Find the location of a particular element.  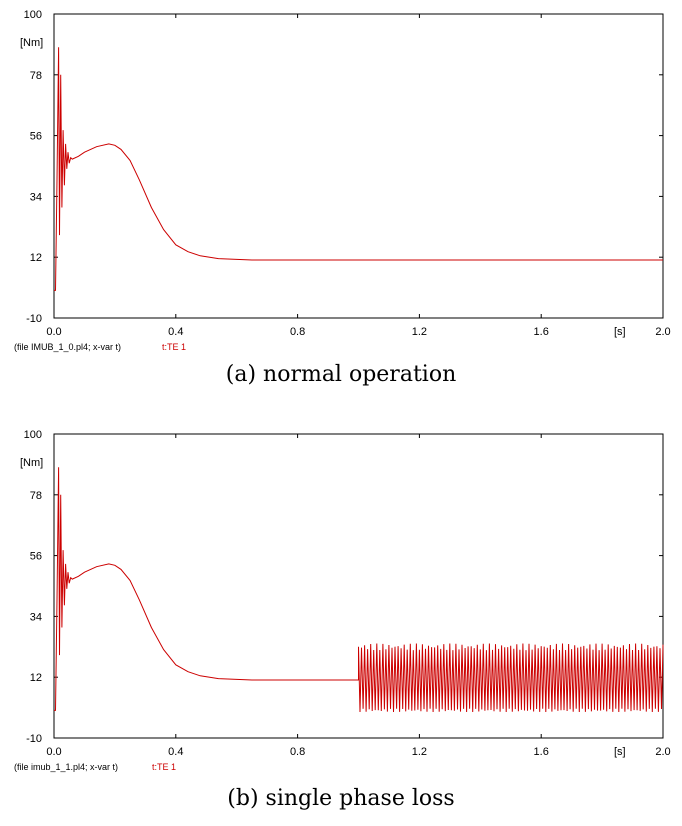

caption-b: (b) single phase loss is located at coordinates (341, 798).